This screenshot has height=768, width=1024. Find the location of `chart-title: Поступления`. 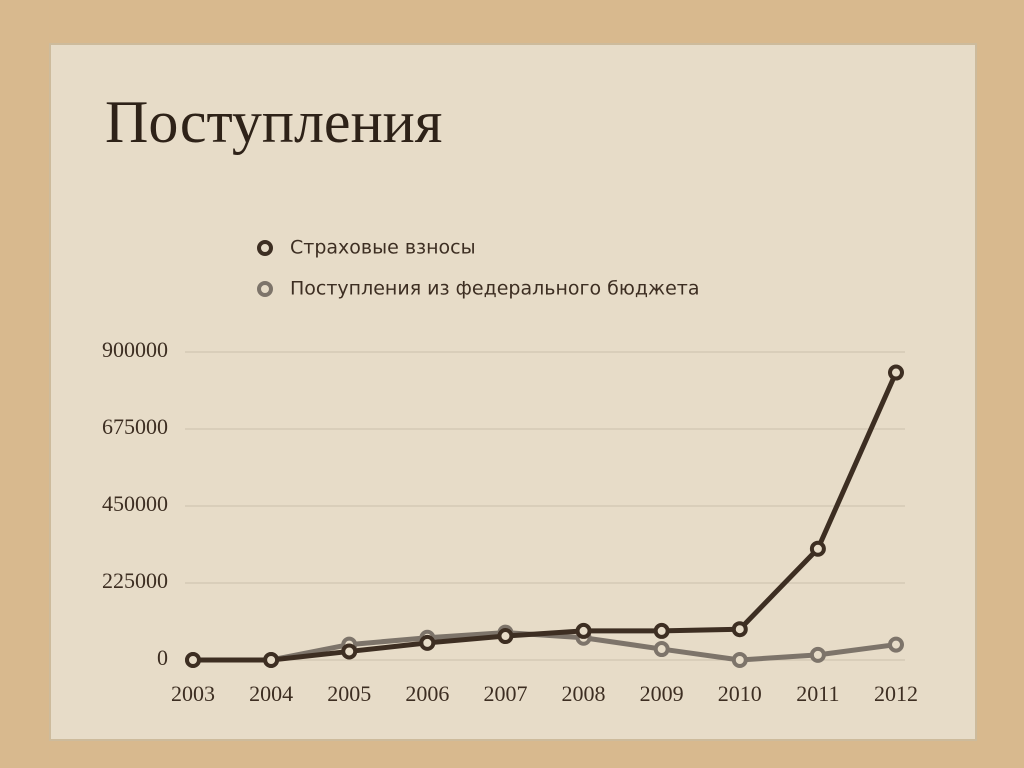

chart-title: Поступления is located at coordinates (273, 122).